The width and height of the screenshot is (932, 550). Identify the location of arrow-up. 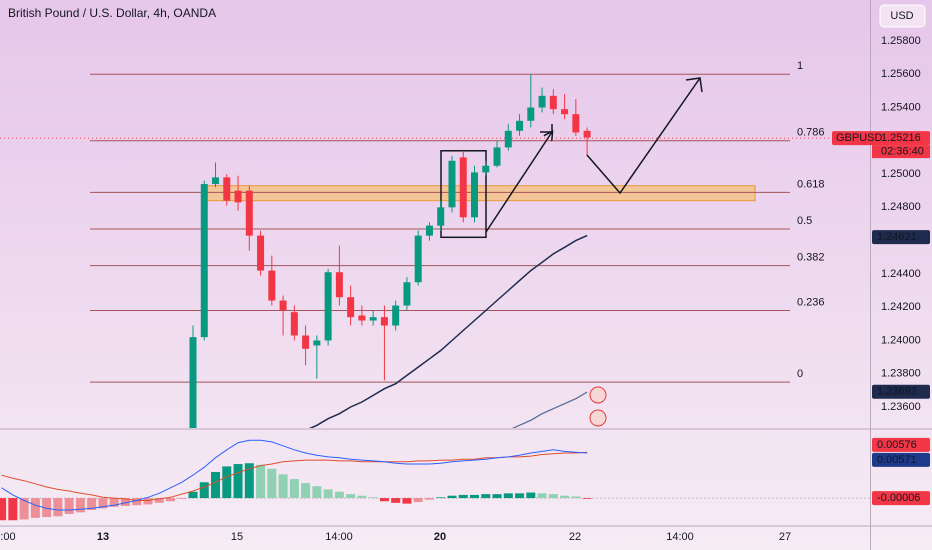
(518, 182).